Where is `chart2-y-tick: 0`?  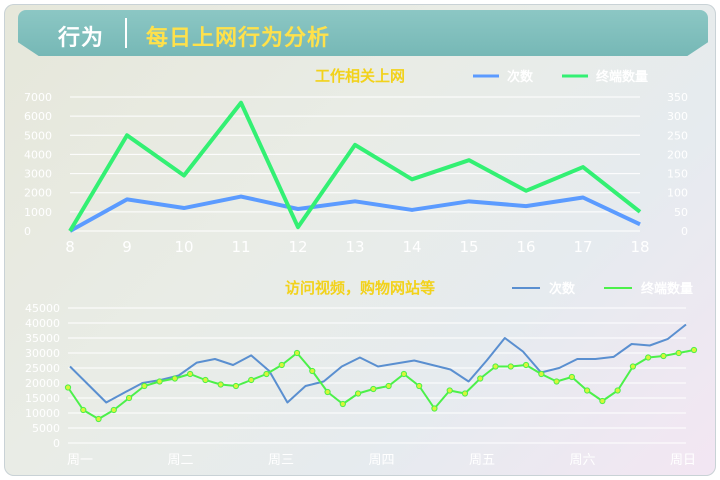
chart2-y-tick: 0 is located at coordinates (56, 443).